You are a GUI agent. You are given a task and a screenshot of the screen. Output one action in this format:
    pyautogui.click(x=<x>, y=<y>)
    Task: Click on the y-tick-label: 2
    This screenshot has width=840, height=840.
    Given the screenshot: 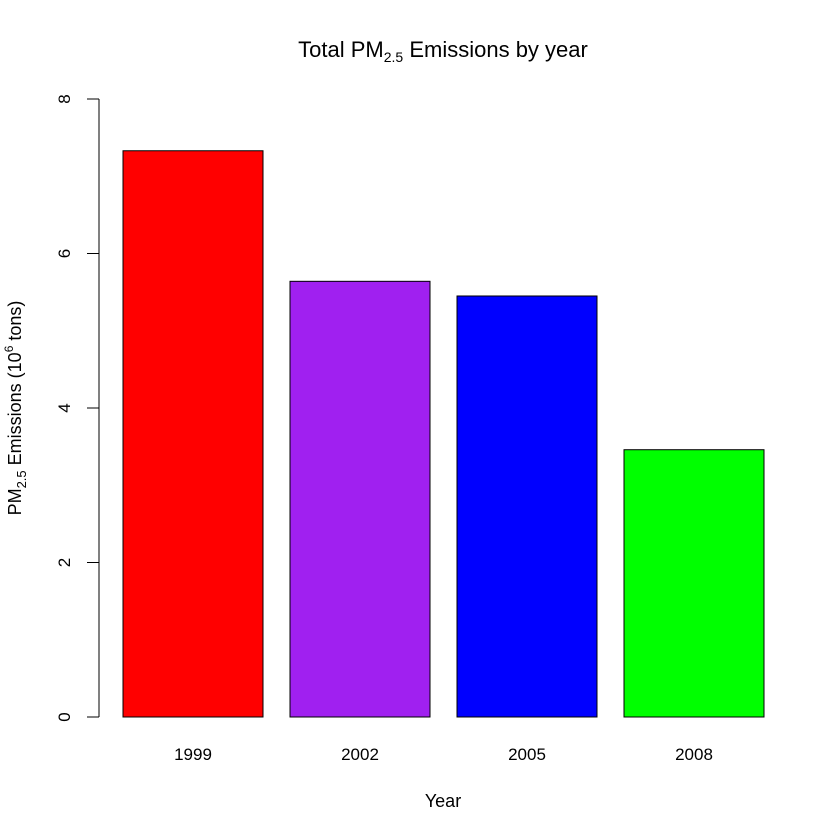 What is the action you would take?
    pyautogui.click(x=64, y=562)
    